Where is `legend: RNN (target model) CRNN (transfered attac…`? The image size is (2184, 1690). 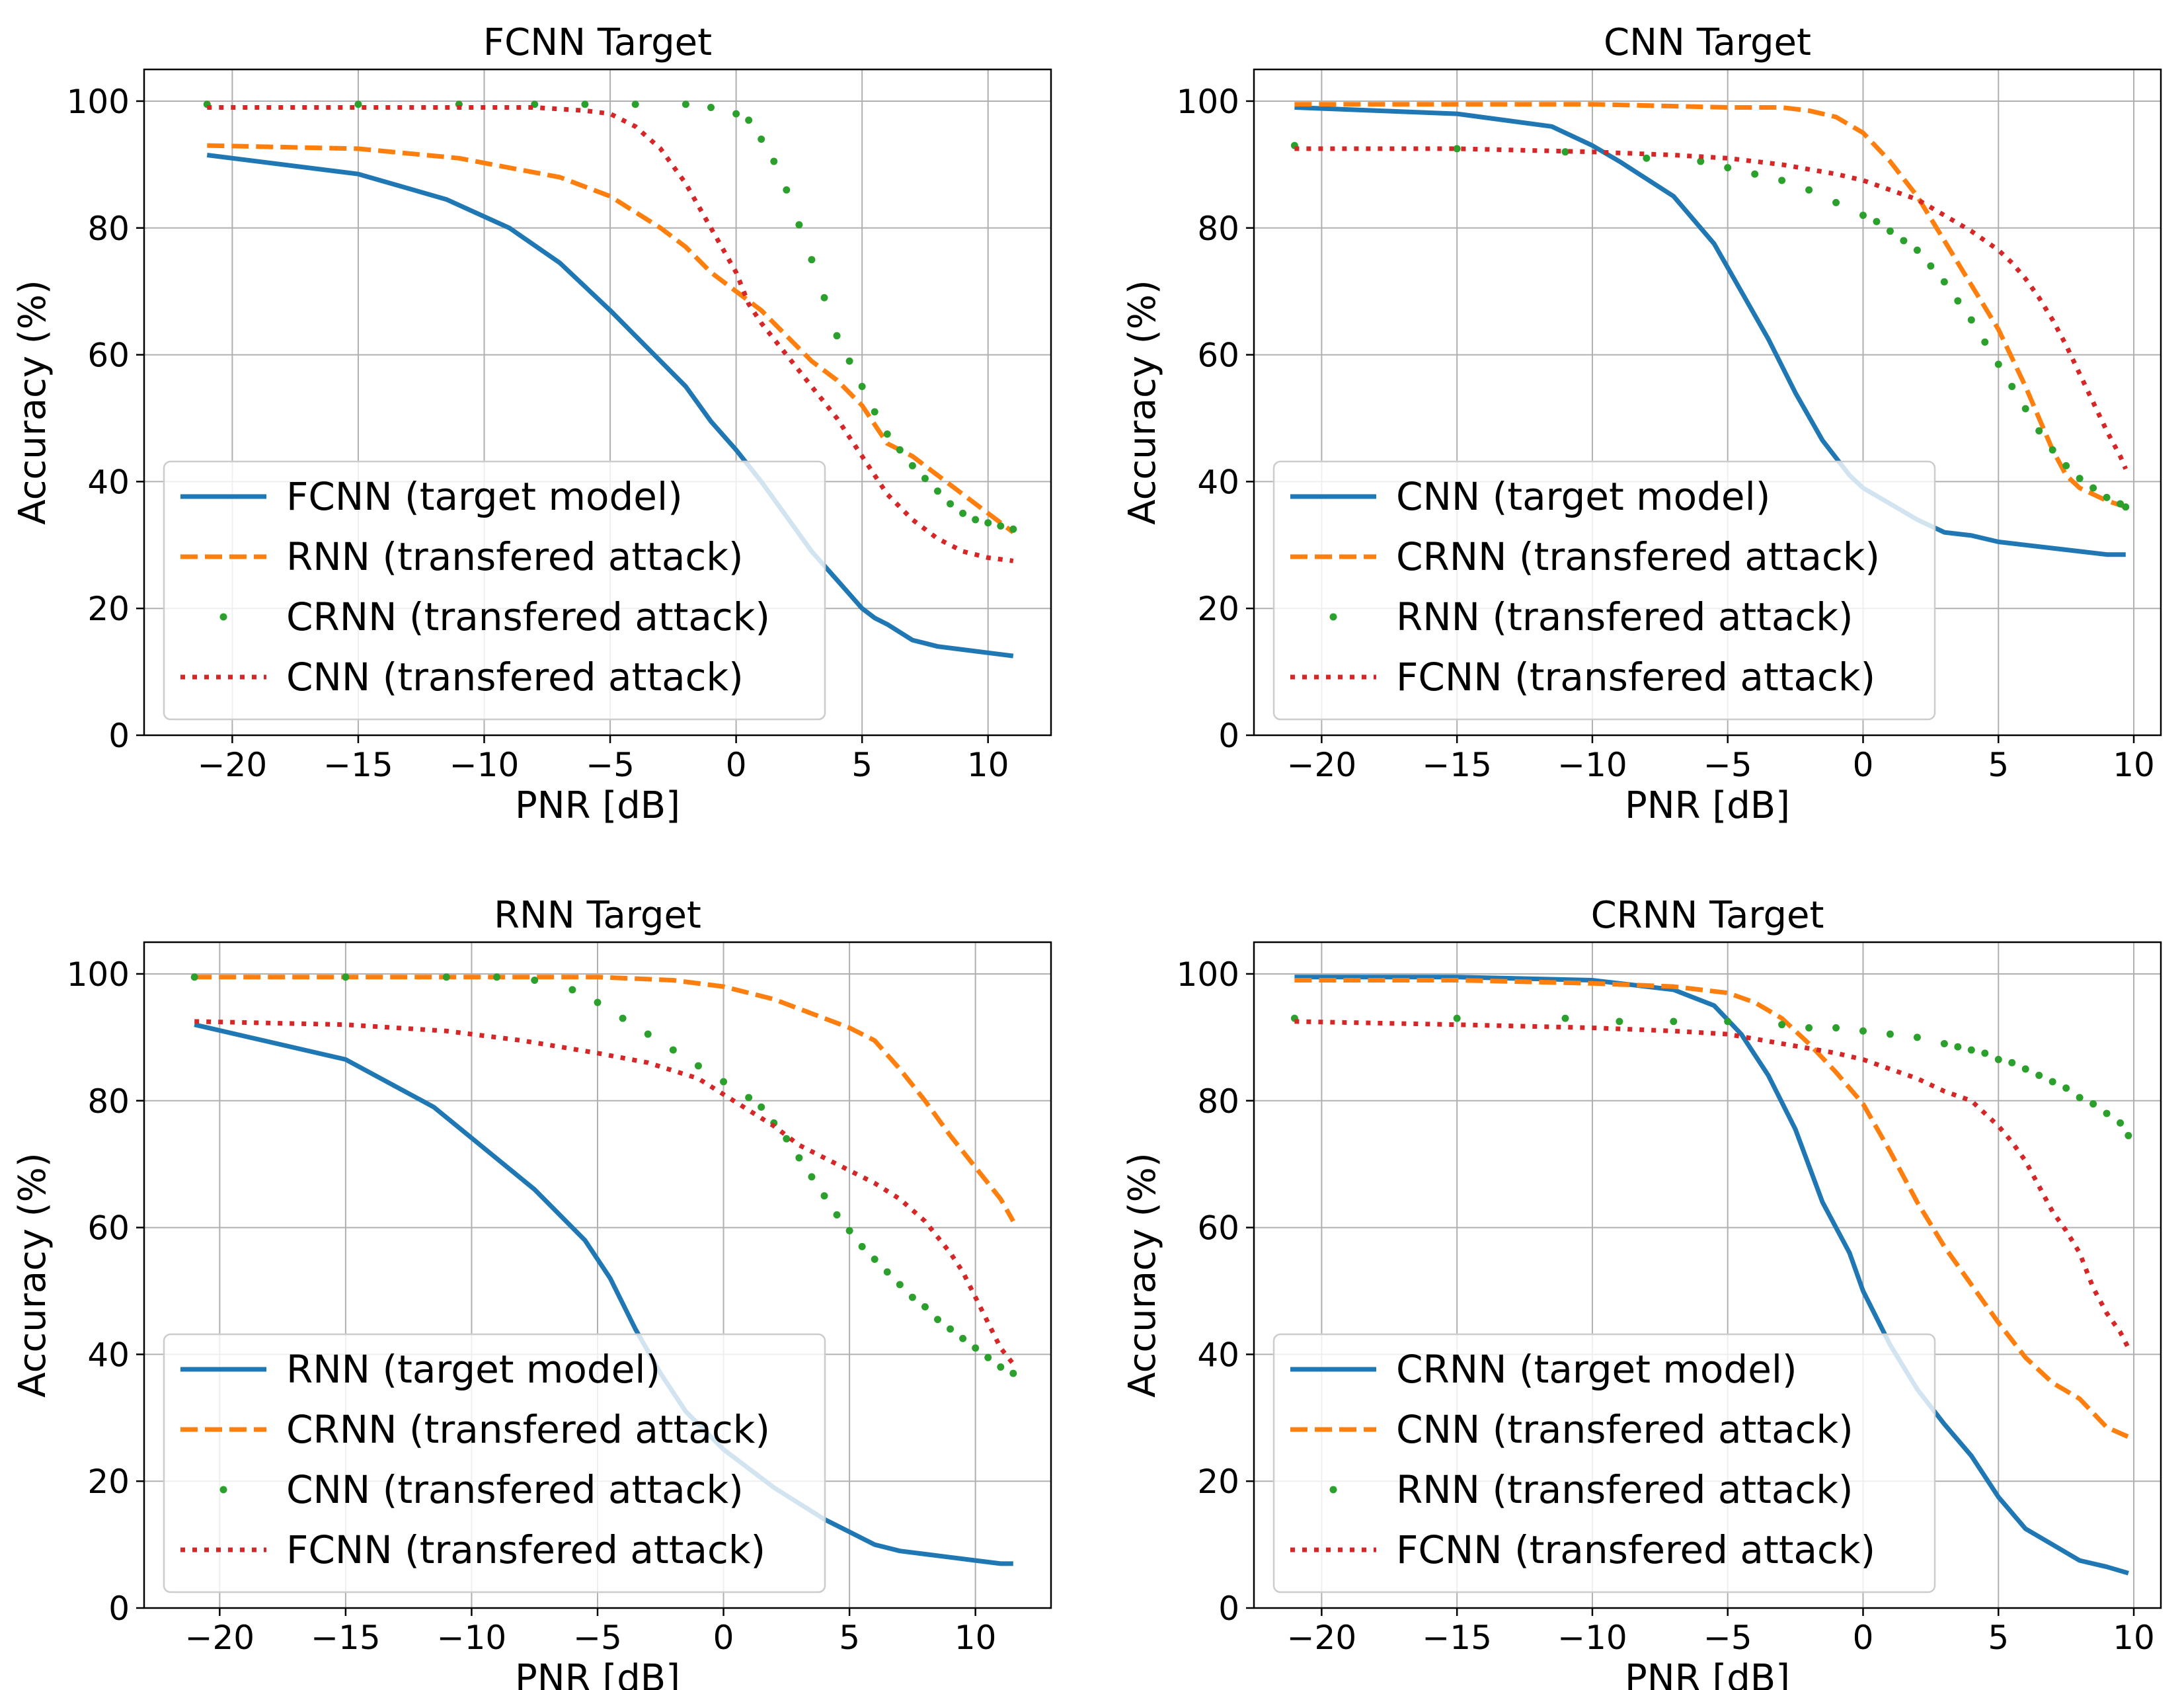
legend: RNN (target model) CRNN (transfered attac… is located at coordinates (494, 1463).